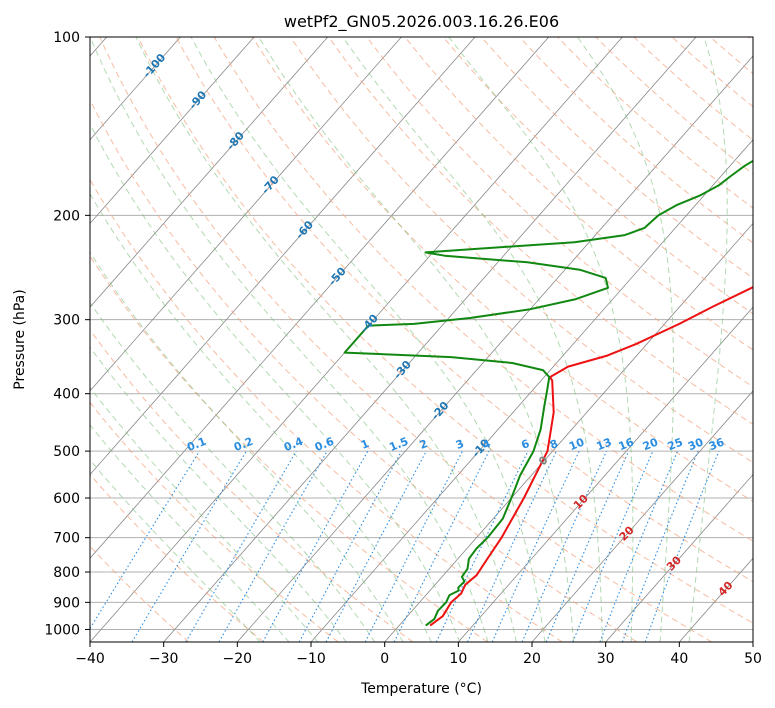  I want to click on y-tick-label: 1000, so click(62, 630).